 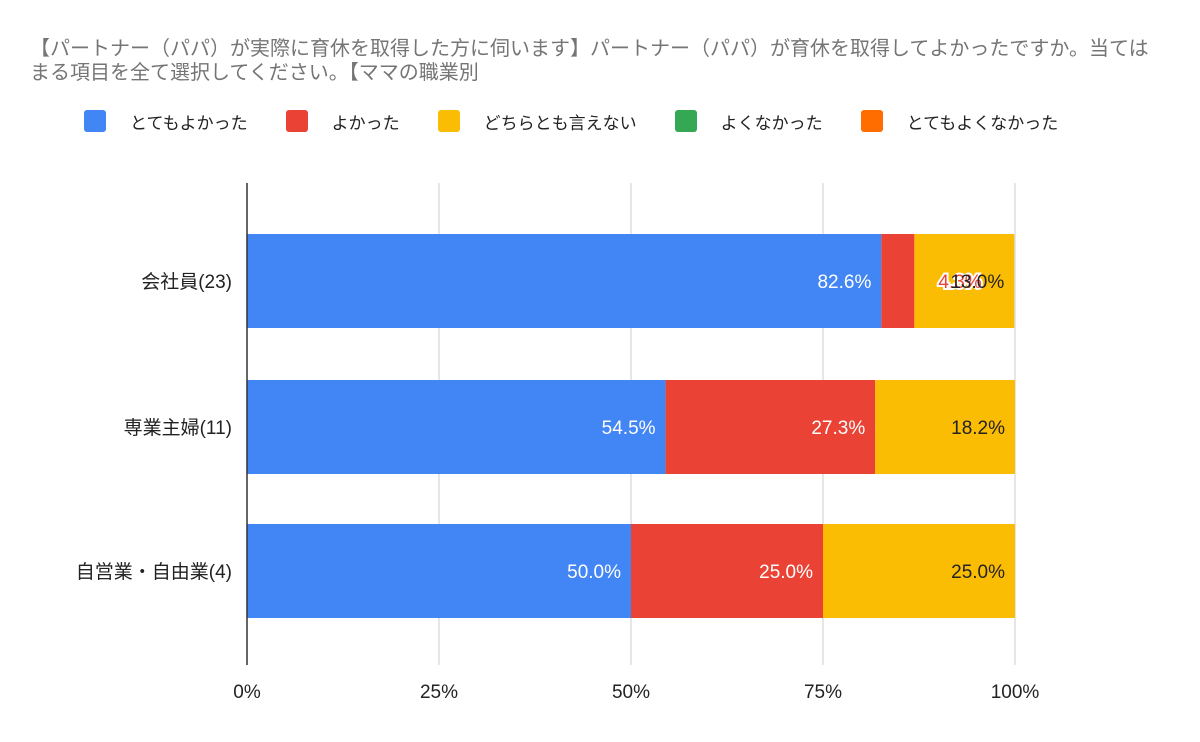 I want to click on legend-item: よくなかった, so click(x=748, y=121).